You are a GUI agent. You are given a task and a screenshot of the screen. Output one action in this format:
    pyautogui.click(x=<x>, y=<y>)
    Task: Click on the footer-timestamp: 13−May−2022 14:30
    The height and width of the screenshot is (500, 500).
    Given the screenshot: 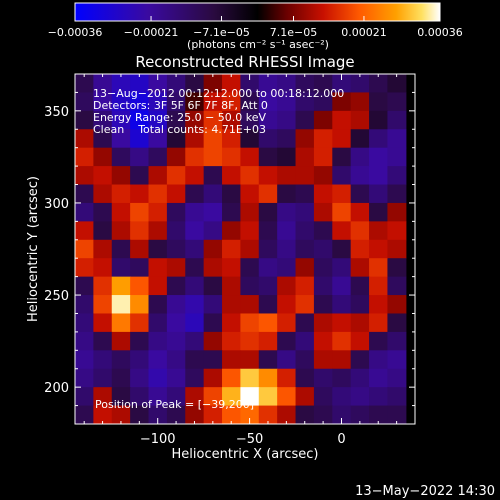 What is the action you would take?
    pyautogui.click(x=425, y=491)
    